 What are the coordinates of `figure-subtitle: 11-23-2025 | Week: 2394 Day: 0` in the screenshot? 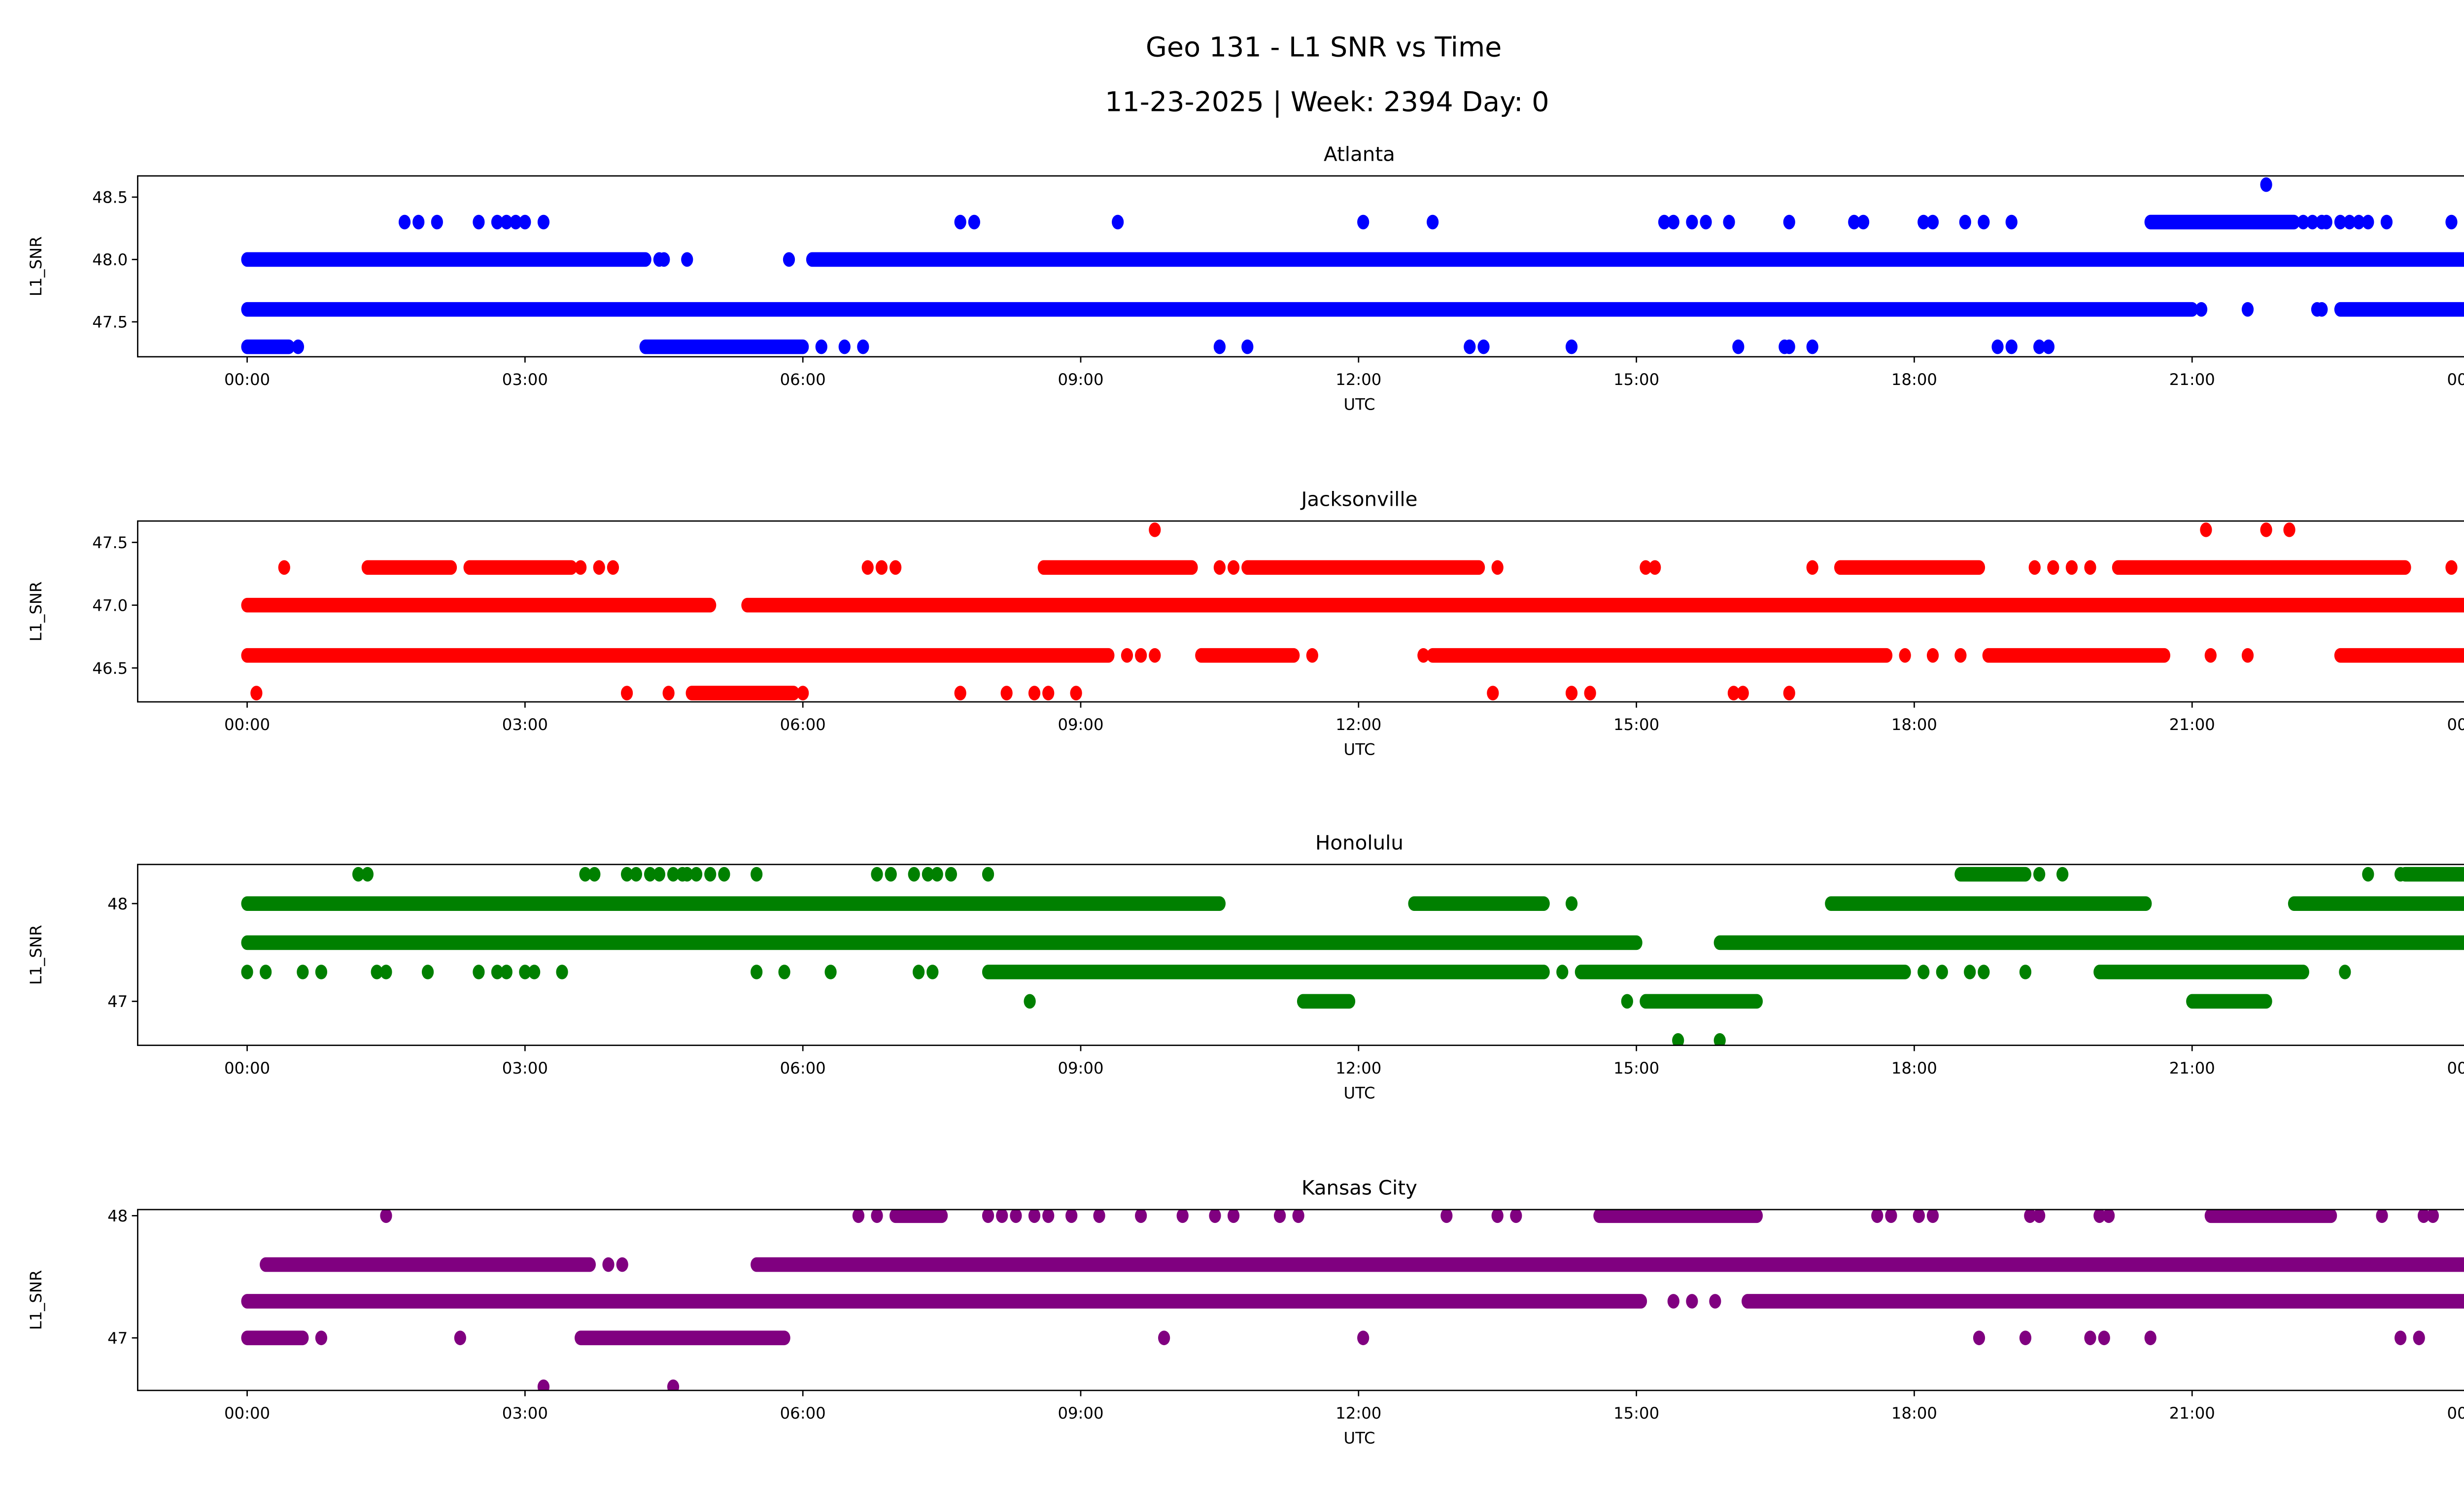 It's located at (1327, 102).